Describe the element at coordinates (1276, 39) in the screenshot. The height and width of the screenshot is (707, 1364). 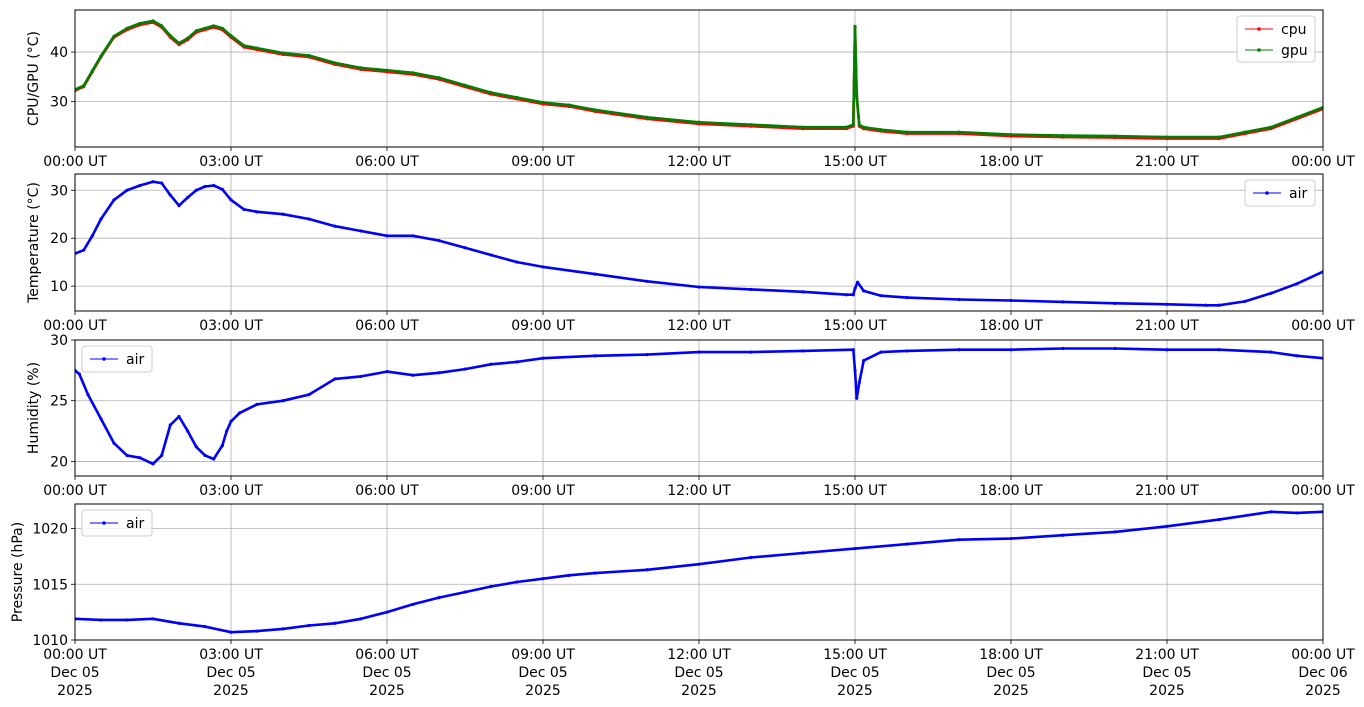
I see `legend: cpu gpu` at that location.